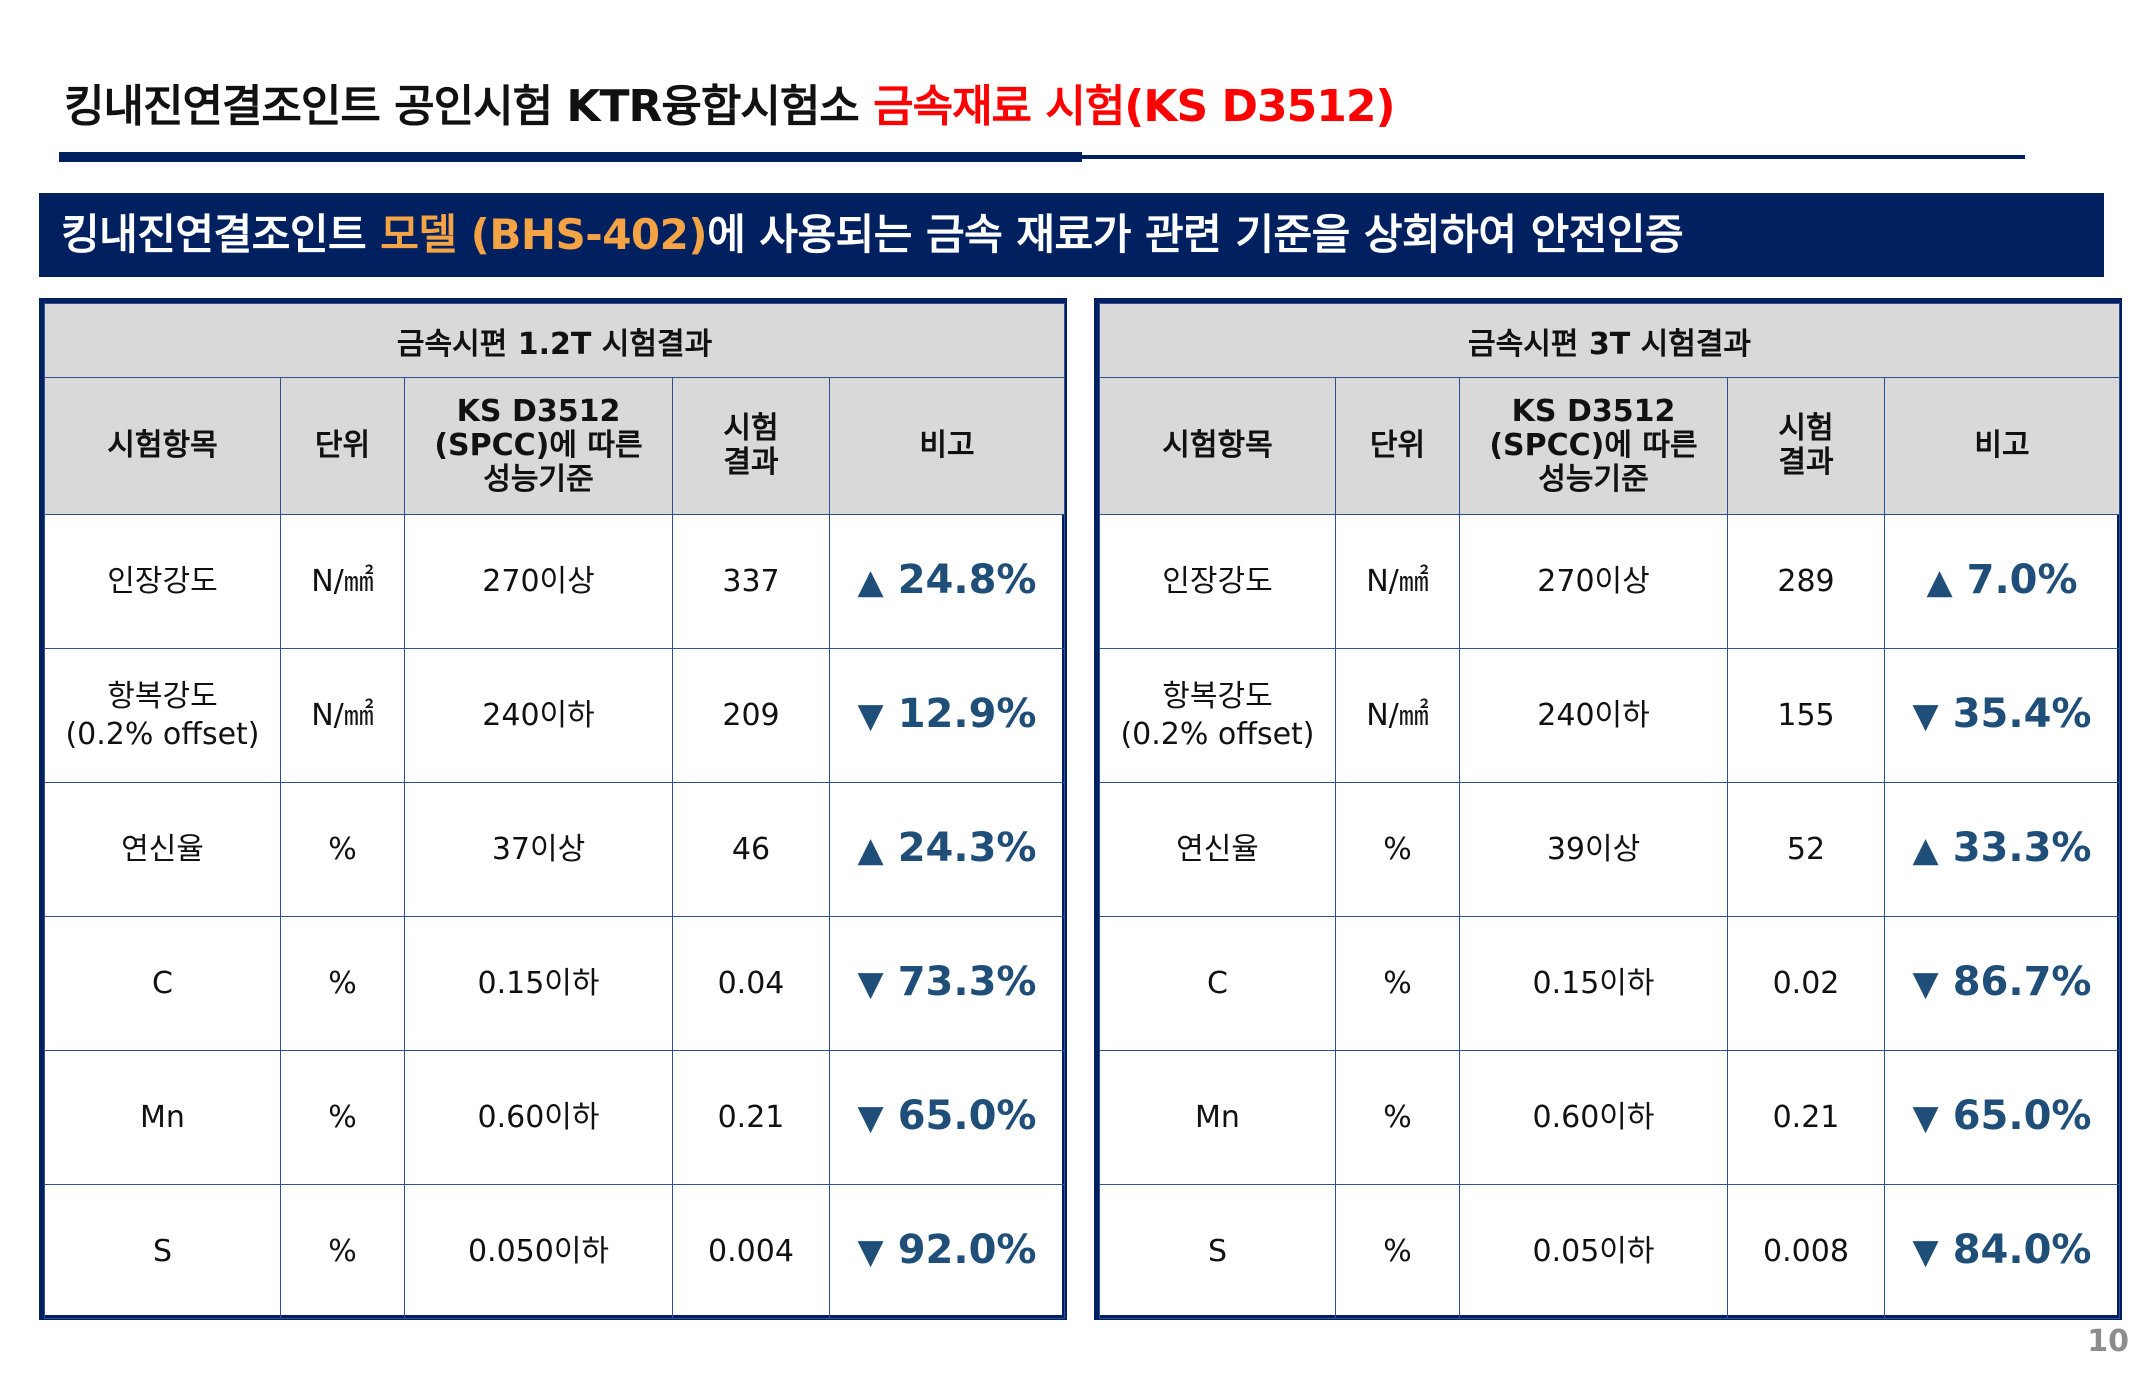 This screenshot has height=1378, width=2153. Describe the element at coordinates (1195, 234) in the screenshot. I see `banner-text-2: 에 사용되는 금속 재료가 관련 기준을 상회하여 안전인증` at that location.